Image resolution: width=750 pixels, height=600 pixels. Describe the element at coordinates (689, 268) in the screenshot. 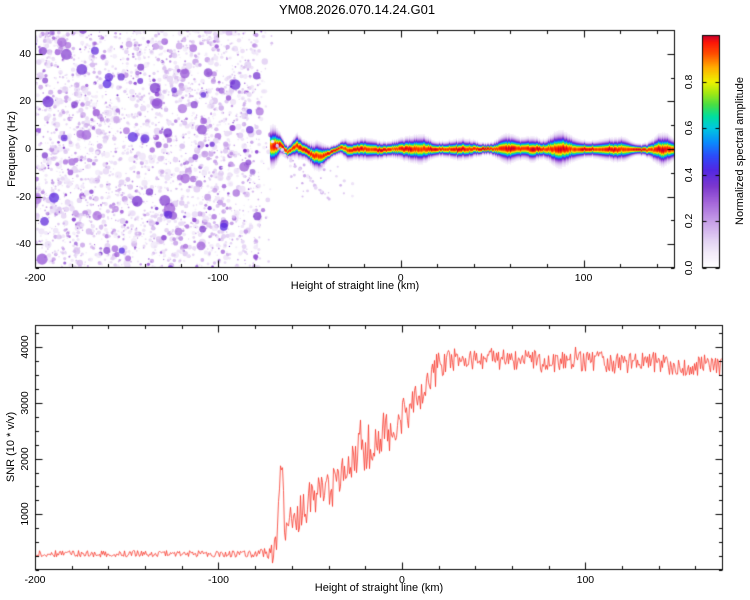

I see `colorbar-tick-label: 0.0` at that location.